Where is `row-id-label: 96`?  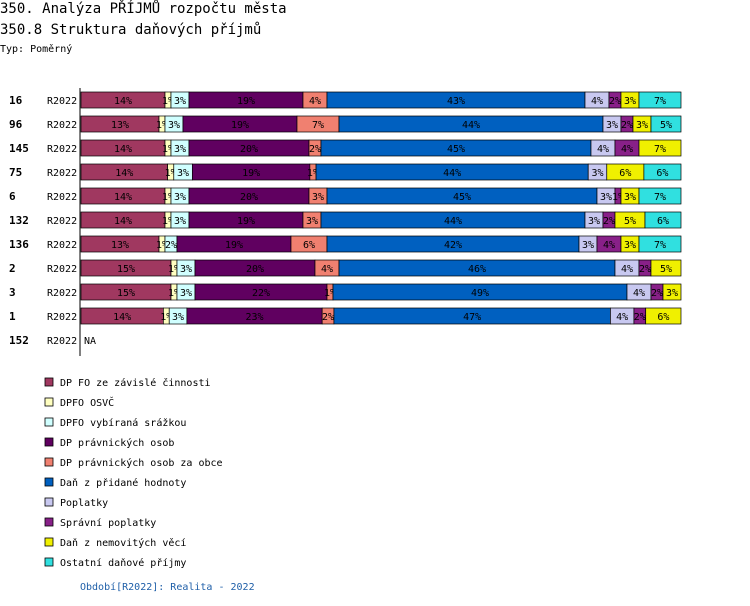
row-id-label: 96 is located at coordinates (16, 124).